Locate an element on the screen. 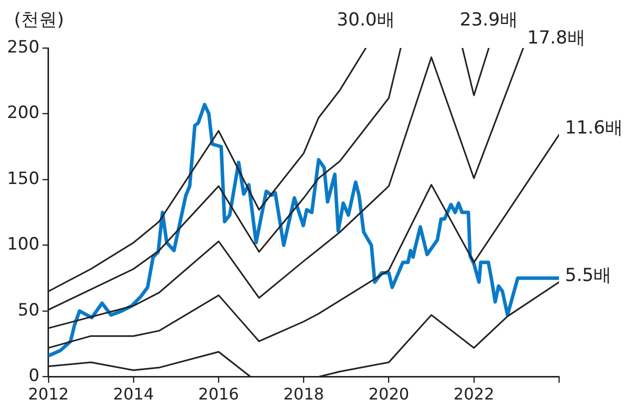  series-label: 23.9배 is located at coordinates (489, 20).